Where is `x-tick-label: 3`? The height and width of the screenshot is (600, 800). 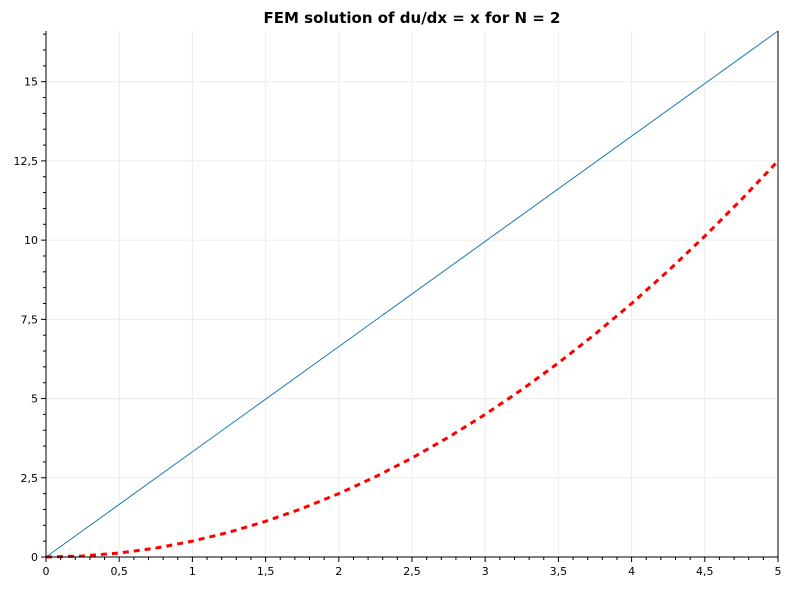 x-tick-label: 3 is located at coordinates (485, 571).